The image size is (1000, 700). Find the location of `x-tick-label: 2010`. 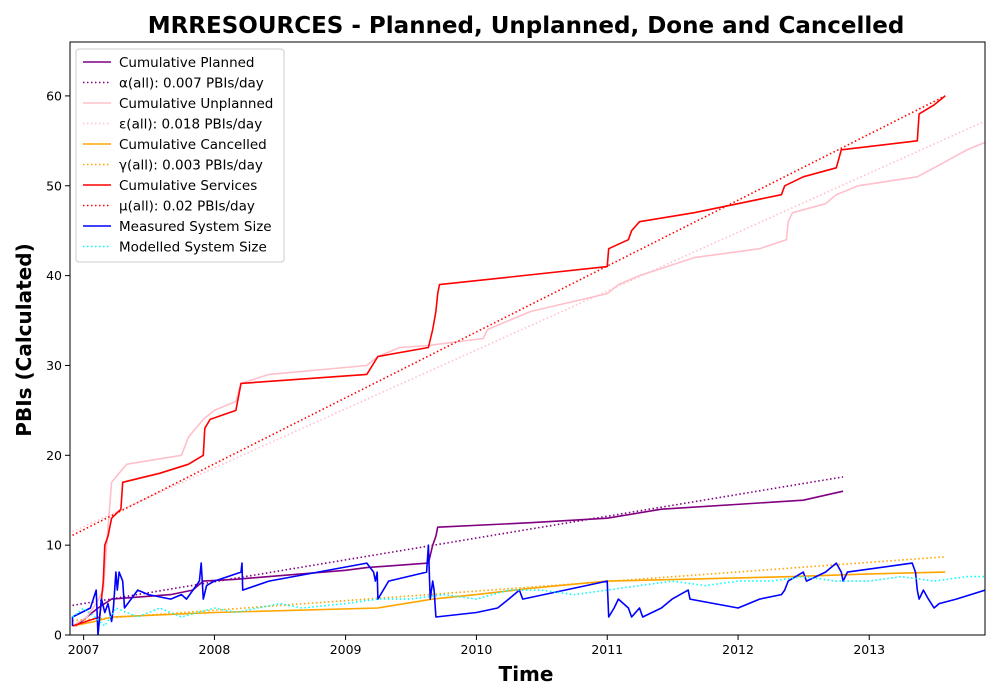

x-tick-label: 2010 is located at coordinates (477, 649).